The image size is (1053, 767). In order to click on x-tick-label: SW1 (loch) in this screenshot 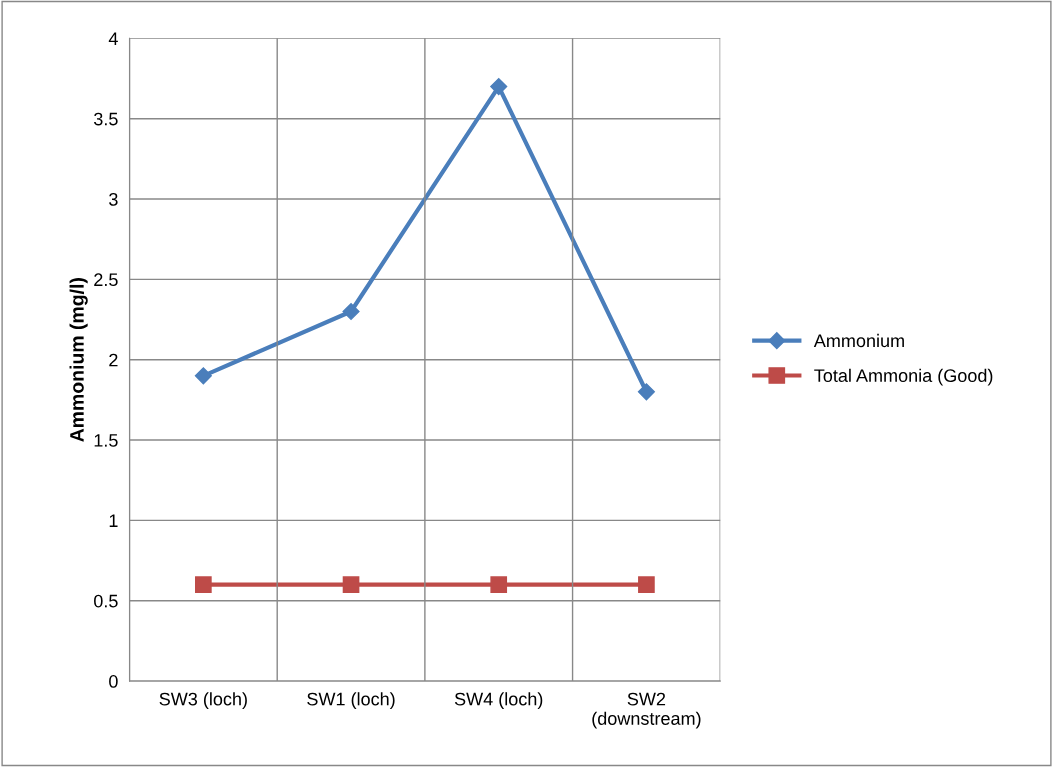, I will do `click(351, 701)`.